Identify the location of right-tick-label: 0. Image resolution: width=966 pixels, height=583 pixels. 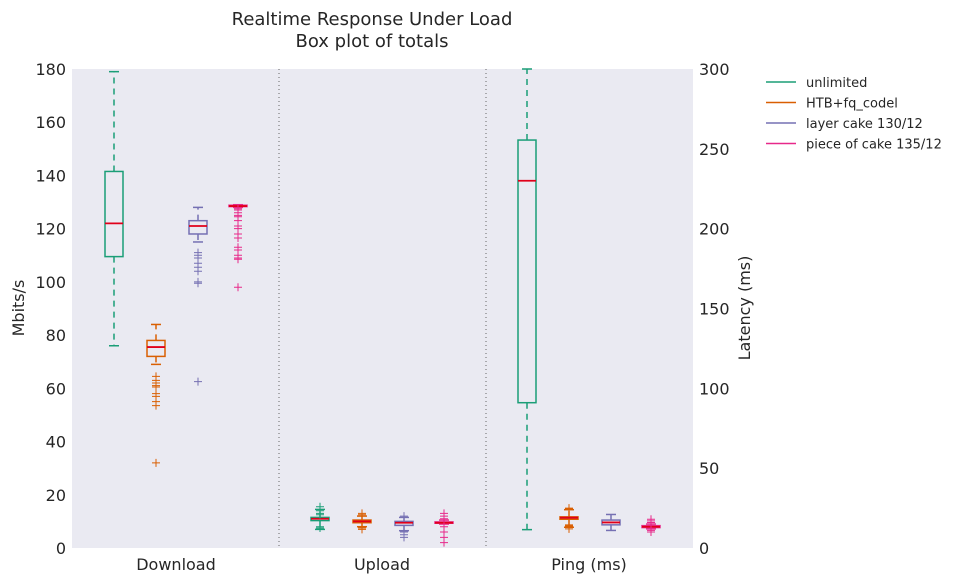
(704, 548).